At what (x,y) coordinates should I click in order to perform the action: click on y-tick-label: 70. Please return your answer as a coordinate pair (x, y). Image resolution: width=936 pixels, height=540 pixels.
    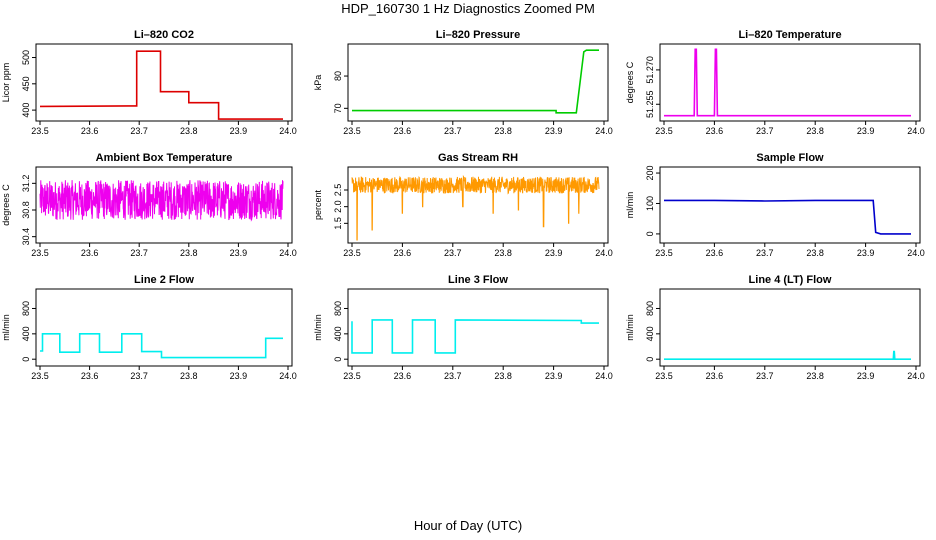
    Looking at the image, I should click on (338, 108).